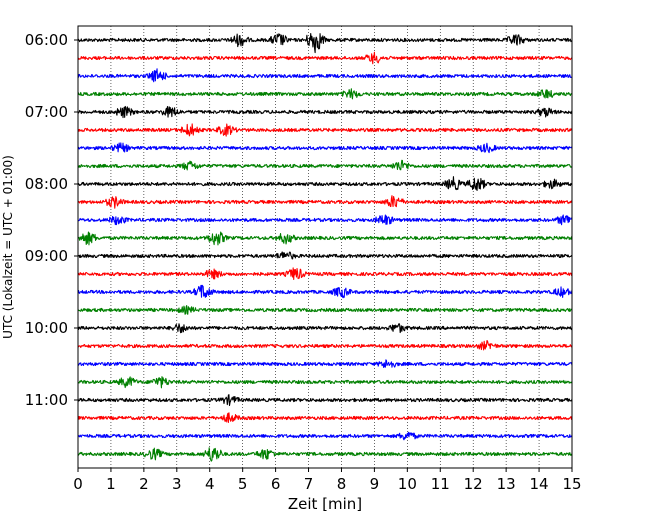 This screenshot has width=650, height=520. Describe the element at coordinates (473, 484) in the screenshot. I see `x-tick-label: 12` at that location.